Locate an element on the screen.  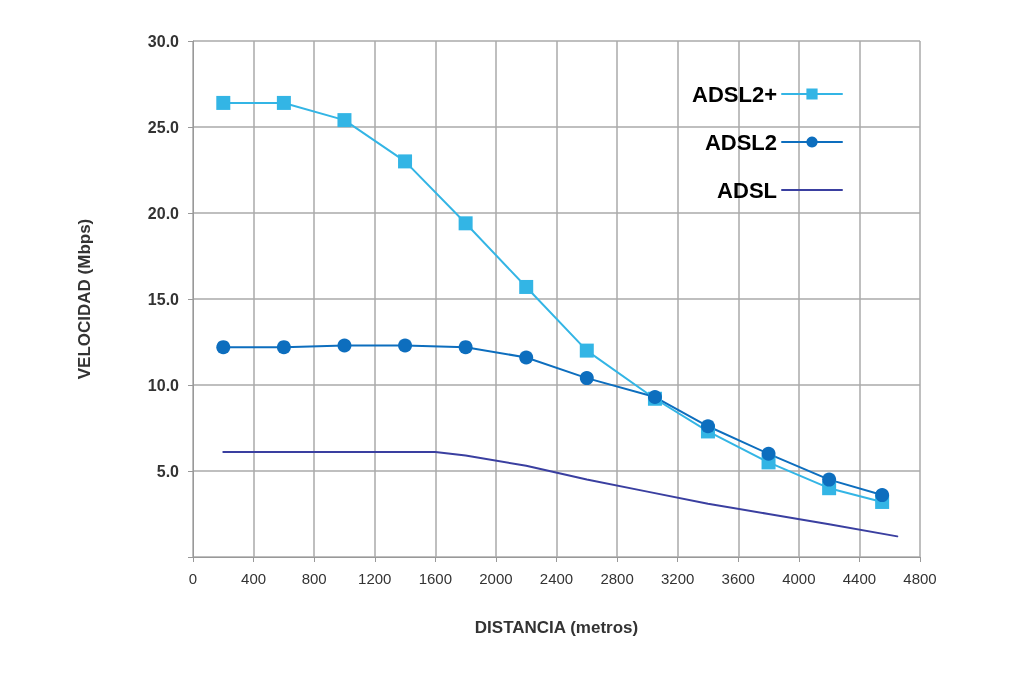
x-tick-label: 1600 is located at coordinates (435, 578).